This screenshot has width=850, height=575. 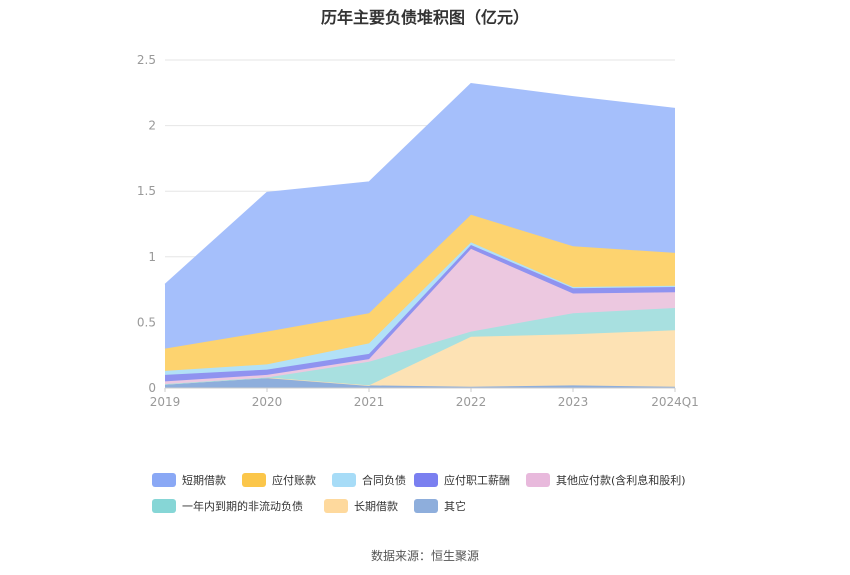 I want to click on legend-label: 应付职工薪酬, so click(x=477, y=480).